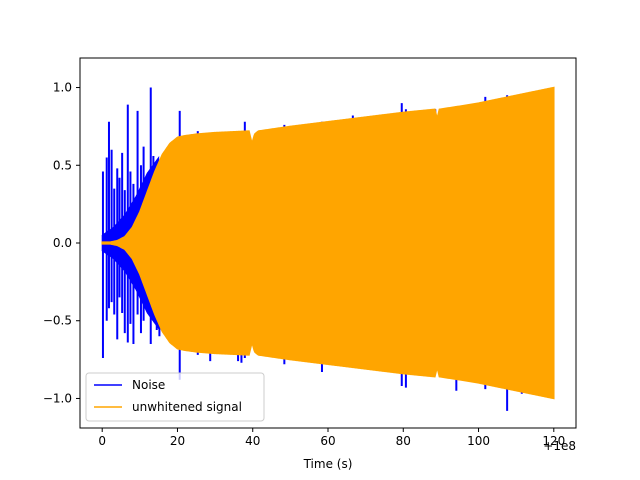 The width and height of the screenshot is (640, 480). Describe the element at coordinates (62, 88) in the screenshot. I see `y-tick-label: 1.0` at that location.